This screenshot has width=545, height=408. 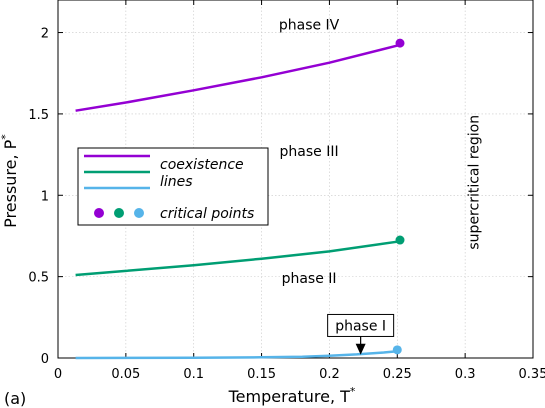 I want to click on legend-label-lines: lines, so click(x=176, y=182).